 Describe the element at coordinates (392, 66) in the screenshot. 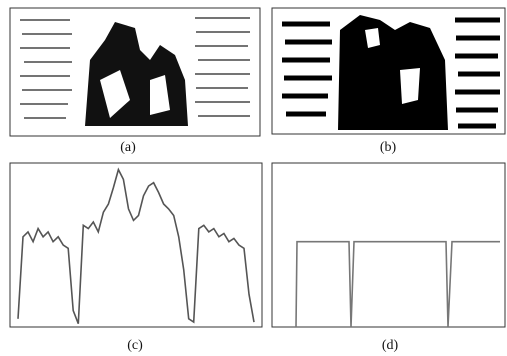

I see `blob-hole` at that location.